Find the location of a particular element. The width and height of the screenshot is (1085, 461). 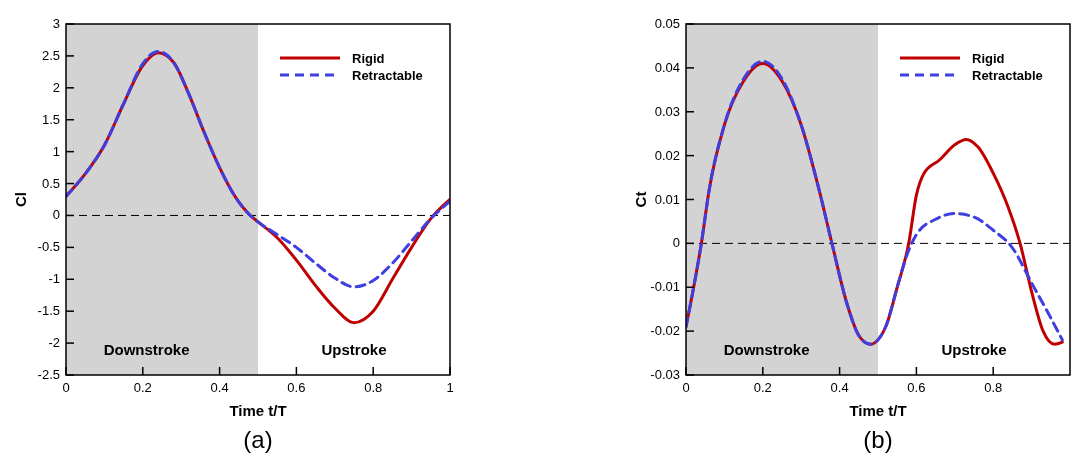

y-tick-label: 1.5 is located at coordinates (50, 119).